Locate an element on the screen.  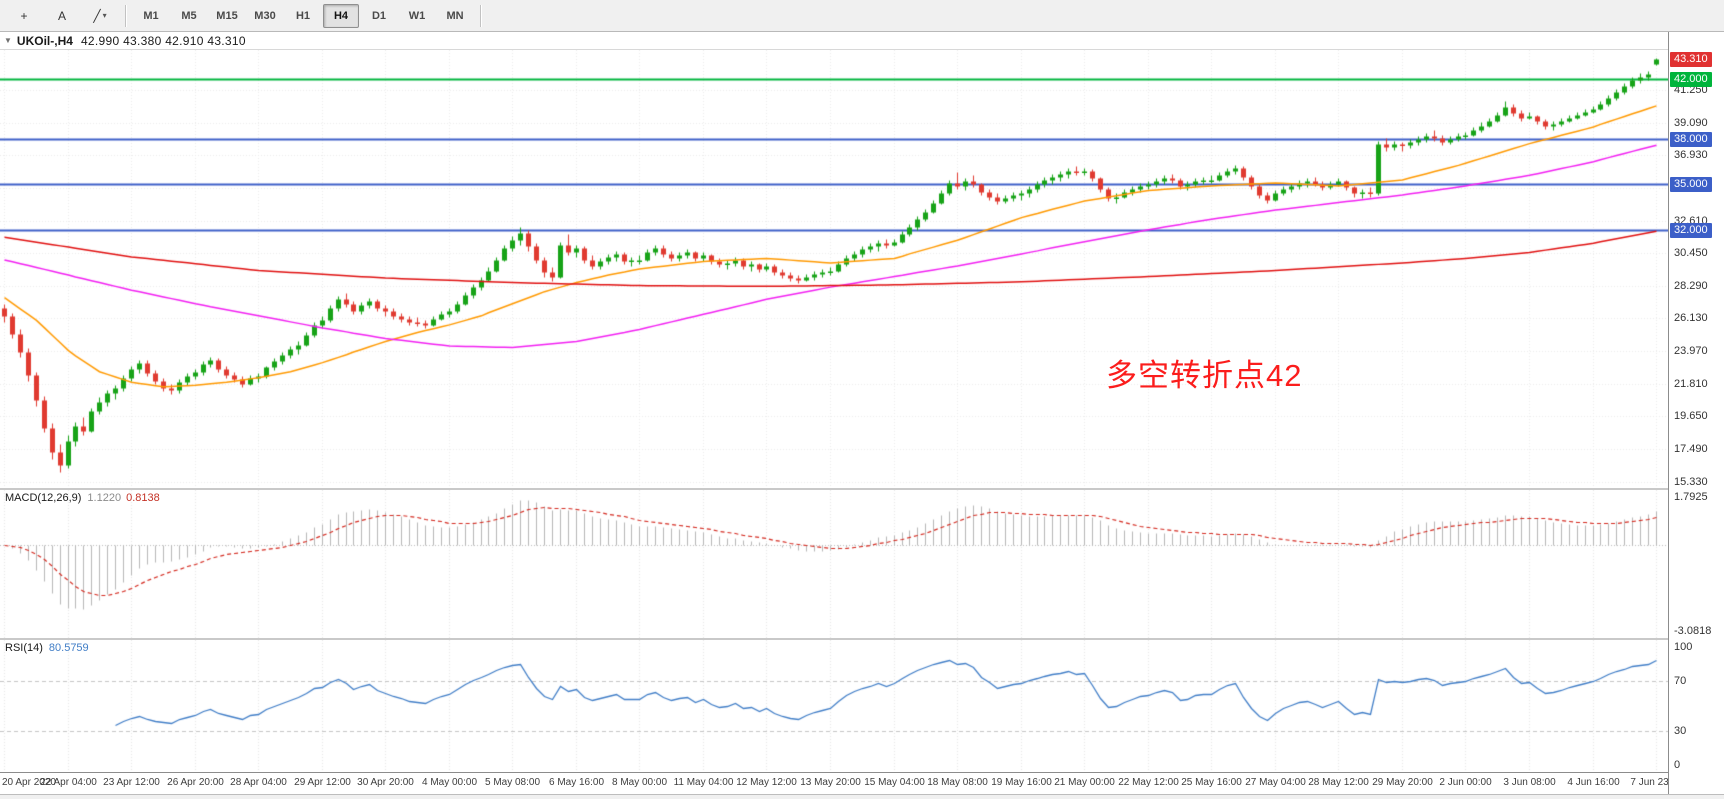
rsi-label: RSI(14) 80.5759 is located at coordinates (47, 648).